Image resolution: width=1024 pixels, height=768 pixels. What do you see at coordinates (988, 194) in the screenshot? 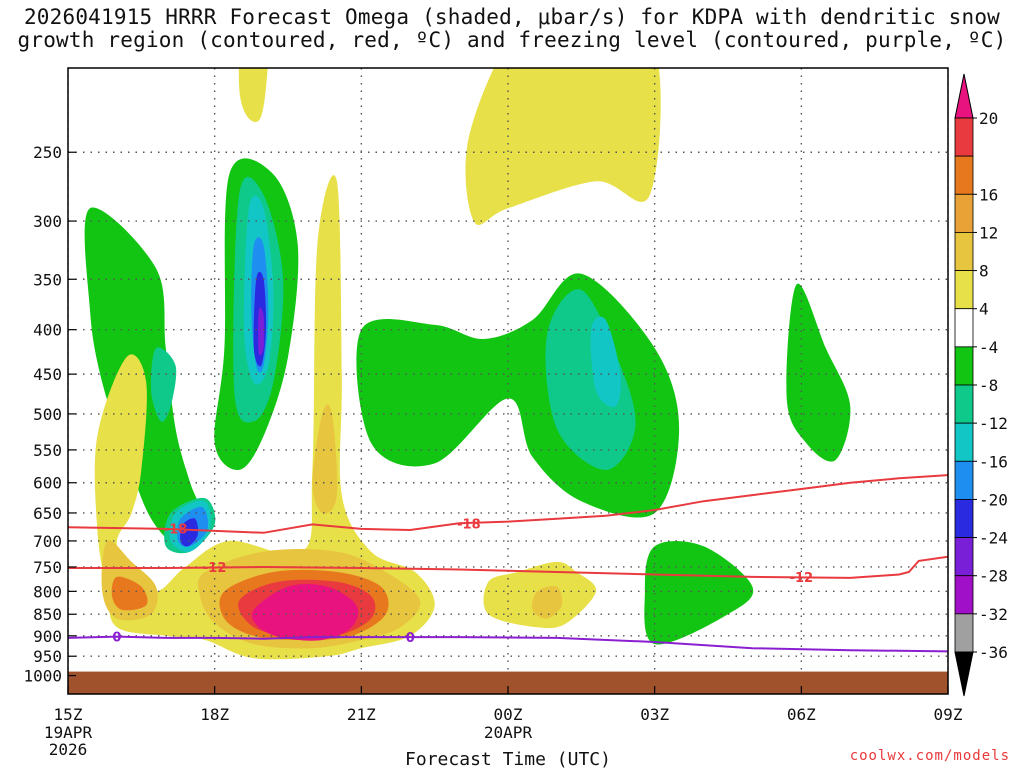
I see `colorbar-label-16: 16` at bounding box center [988, 194].